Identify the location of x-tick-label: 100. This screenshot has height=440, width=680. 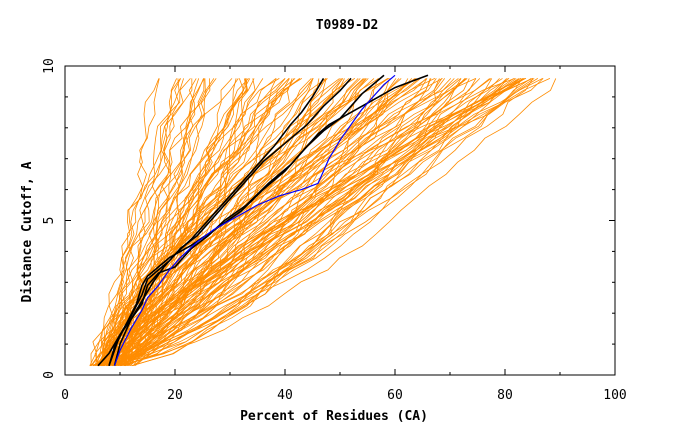
(614, 395).